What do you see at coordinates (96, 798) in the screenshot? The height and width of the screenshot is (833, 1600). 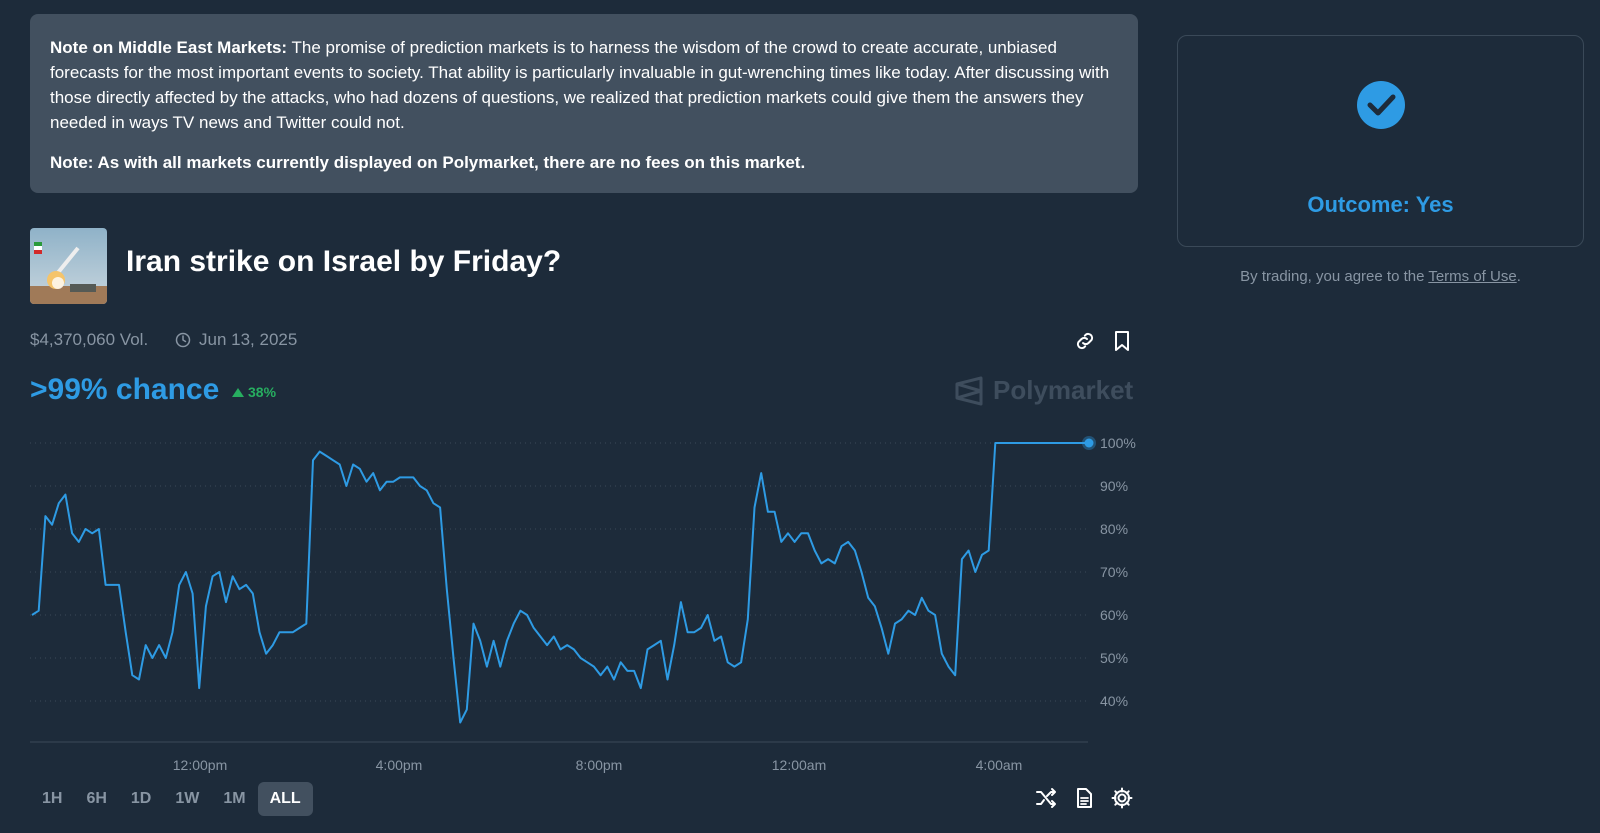 I see `range-button-6h: 6H` at bounding box center [96, 798].